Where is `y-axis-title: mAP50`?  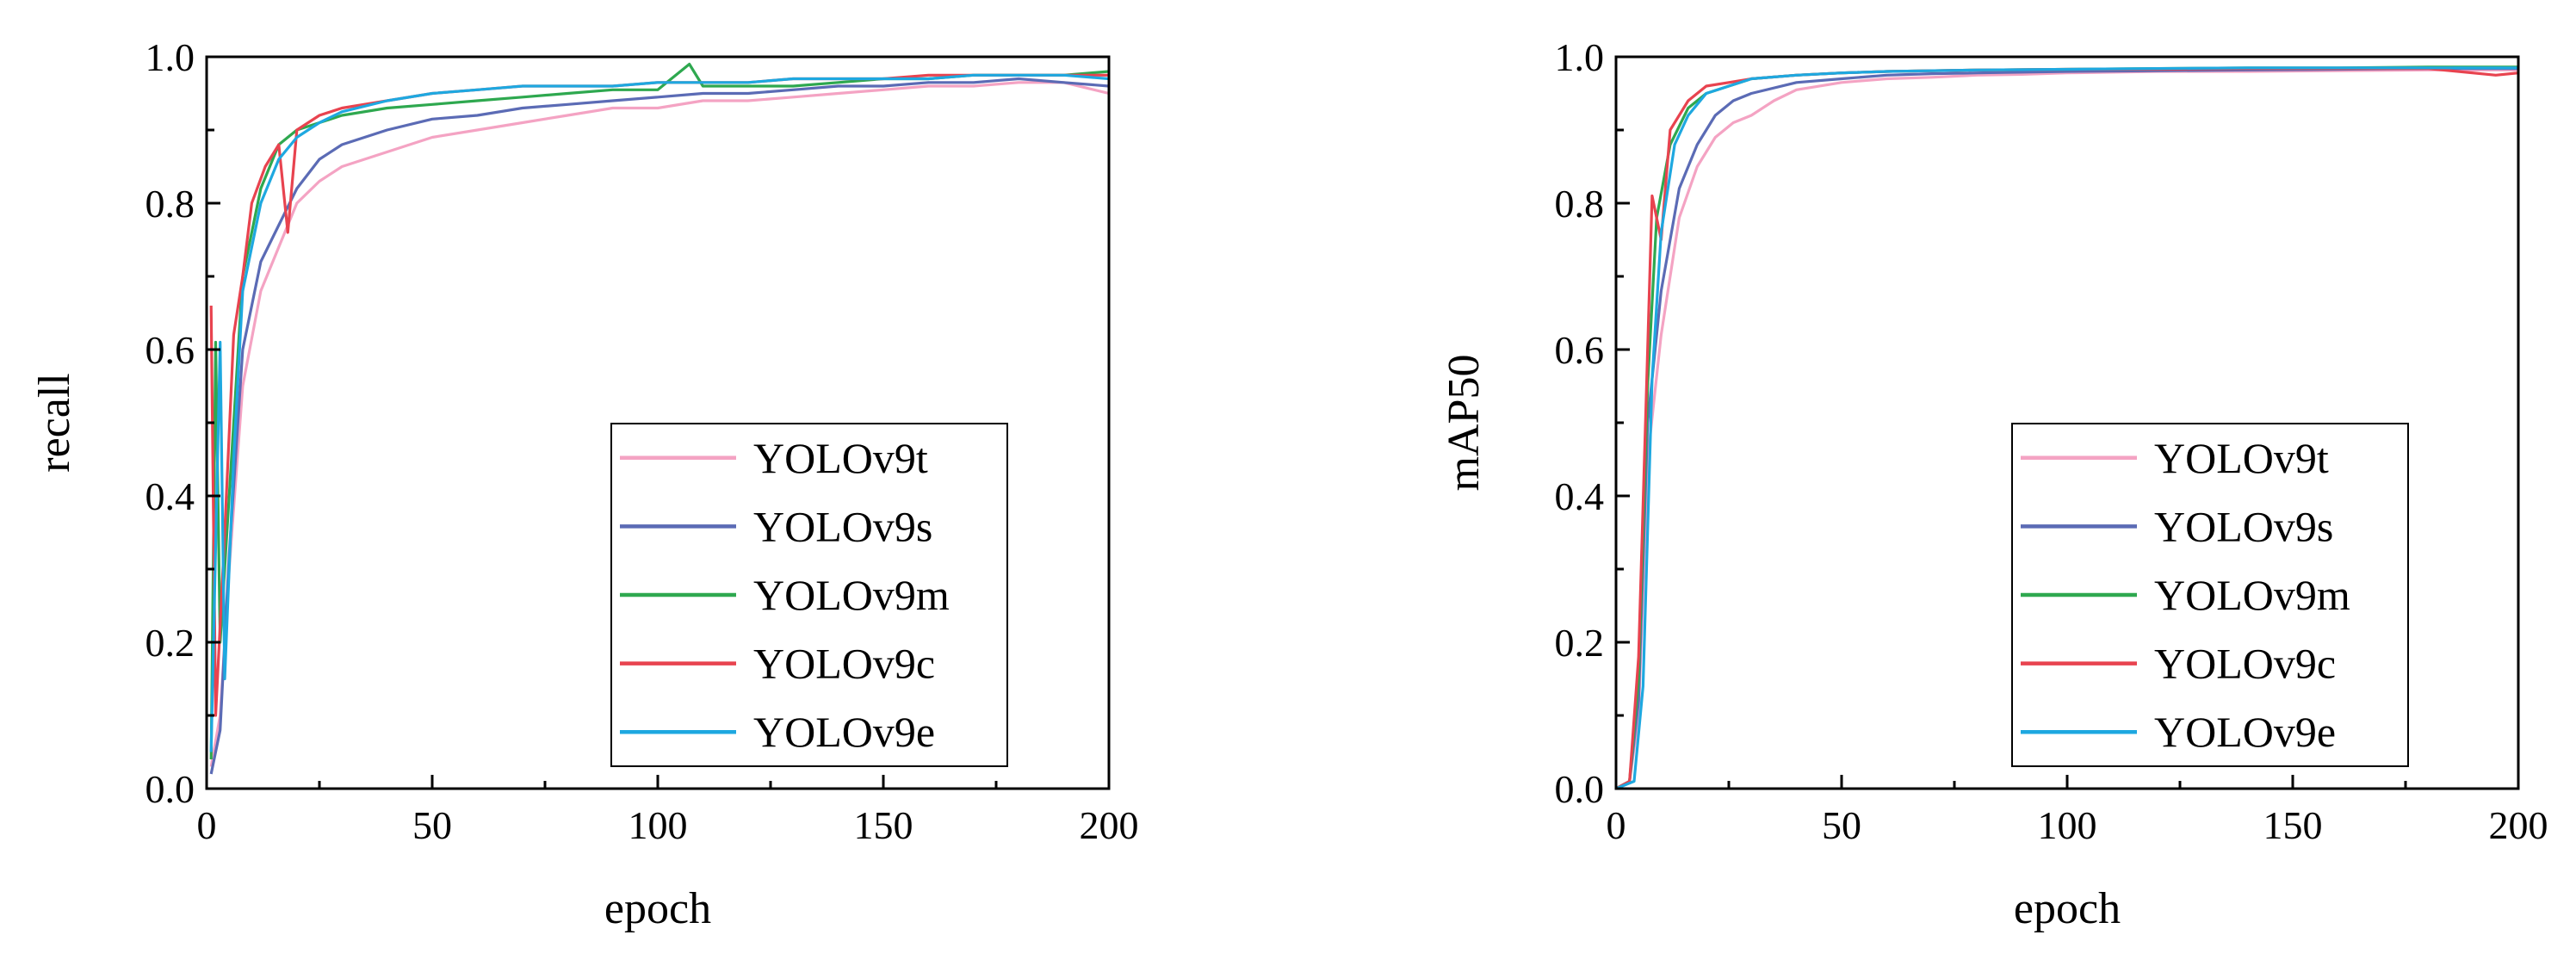 y-axis-title: mAP50 is located at coordinates (1464, 423).